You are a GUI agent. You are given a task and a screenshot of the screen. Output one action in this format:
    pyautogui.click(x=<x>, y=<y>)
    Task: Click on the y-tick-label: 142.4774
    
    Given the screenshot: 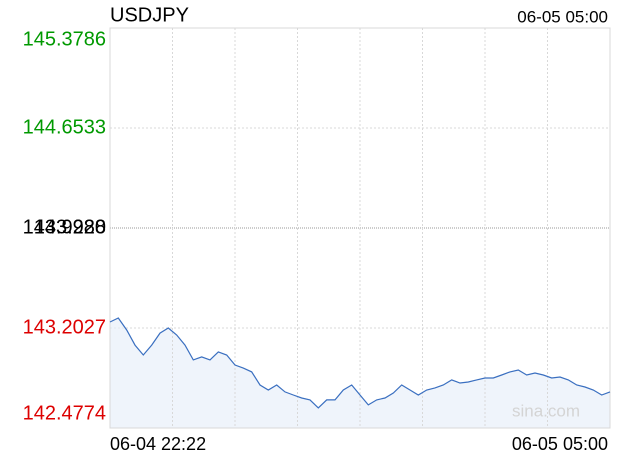 What is the action you would take?
    pyautogui.click(x=64, y=413)
    